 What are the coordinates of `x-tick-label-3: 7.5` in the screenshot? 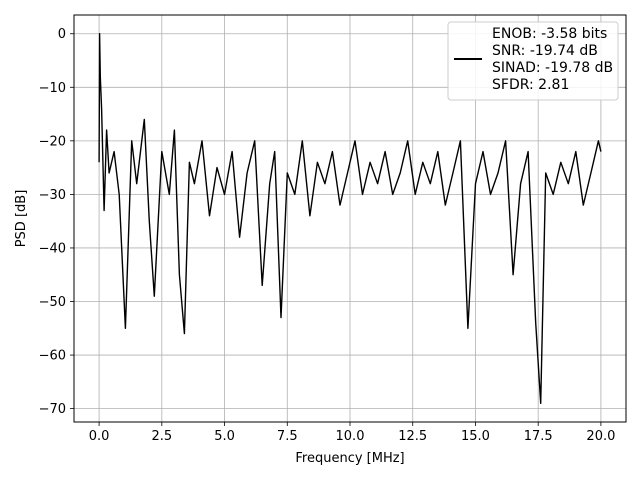 It's located at (287, 436).